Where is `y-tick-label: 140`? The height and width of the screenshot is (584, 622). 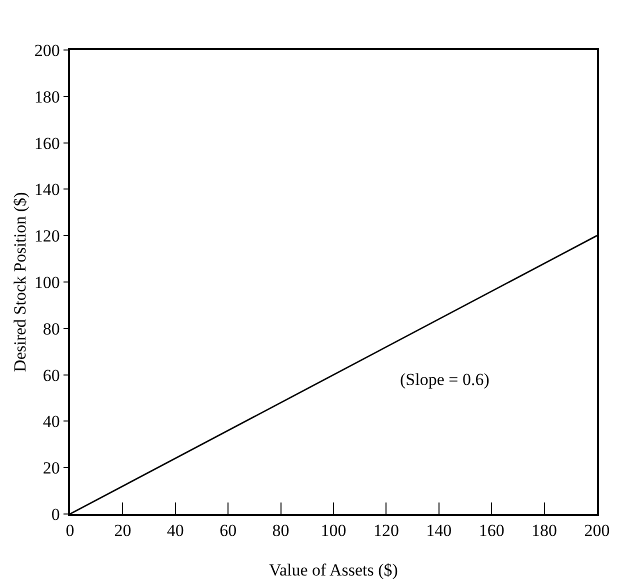
y-tick-label: 140 is located at coordinates (47, 190).